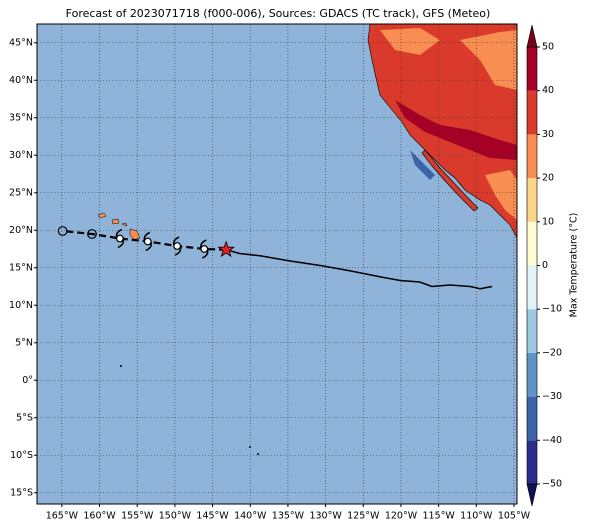 The height and width of the screenshot is (532, 592). Describe the element at coordinates (24, 417) in the screenshot. I see `y-tick-label: 5°S` at that location.